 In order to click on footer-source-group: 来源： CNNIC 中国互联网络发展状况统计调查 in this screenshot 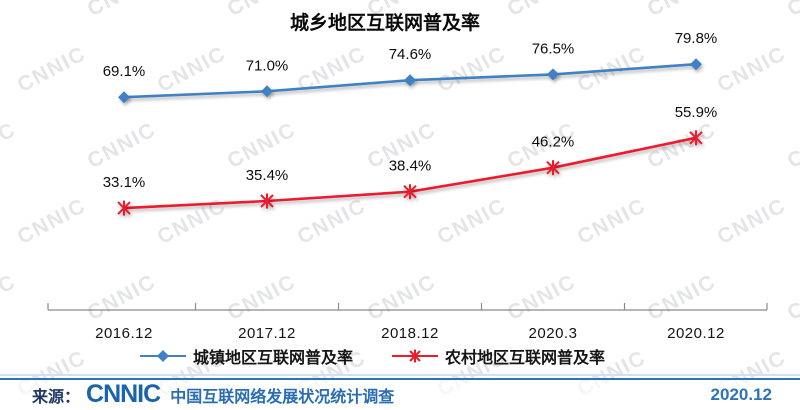, I will do `click(213, 393)`.